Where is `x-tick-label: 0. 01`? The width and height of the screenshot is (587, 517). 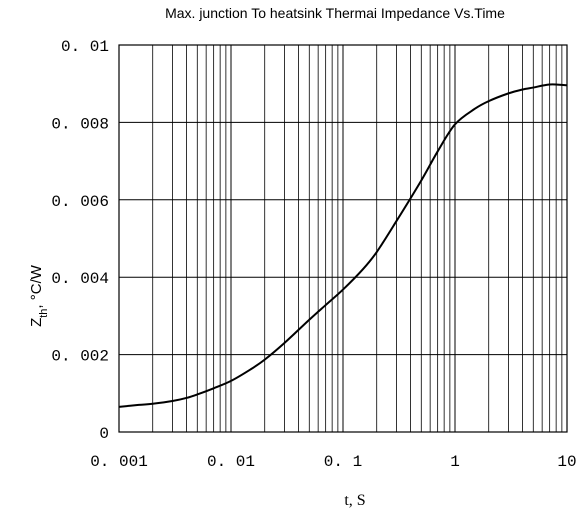 x-tick-label: 0. 01 is located at coordinates (231, 462).